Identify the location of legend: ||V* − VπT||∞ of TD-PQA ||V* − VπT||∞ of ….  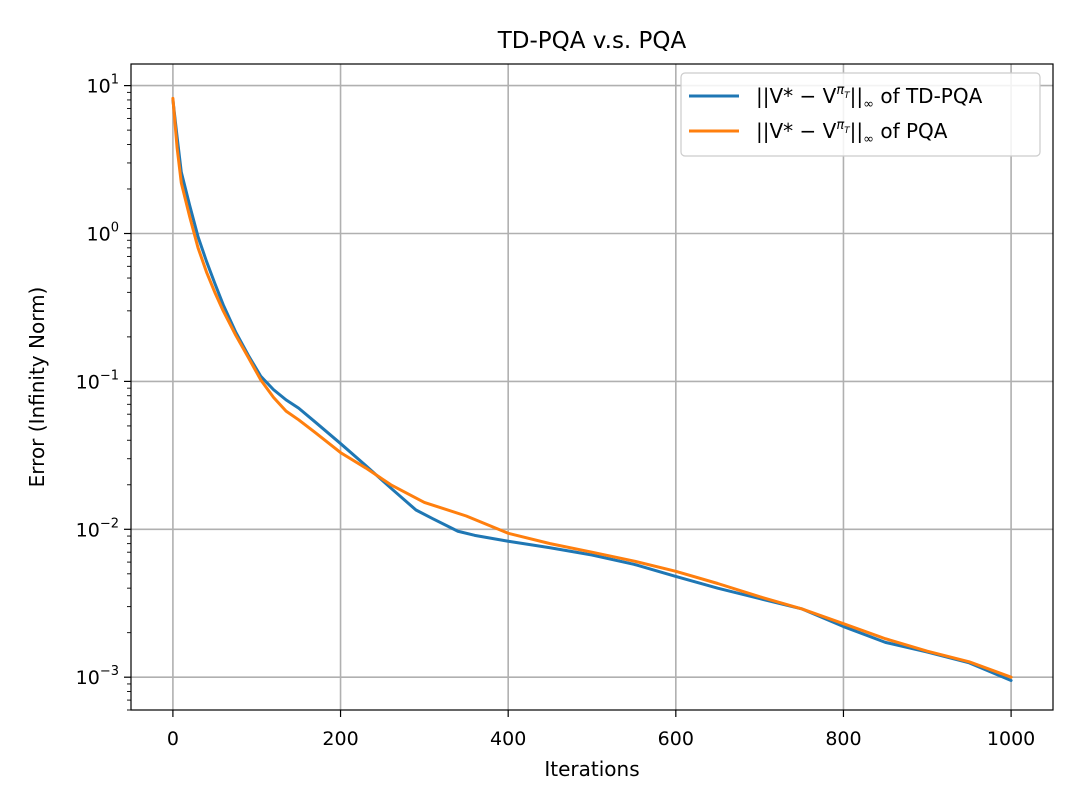
(860, 114).